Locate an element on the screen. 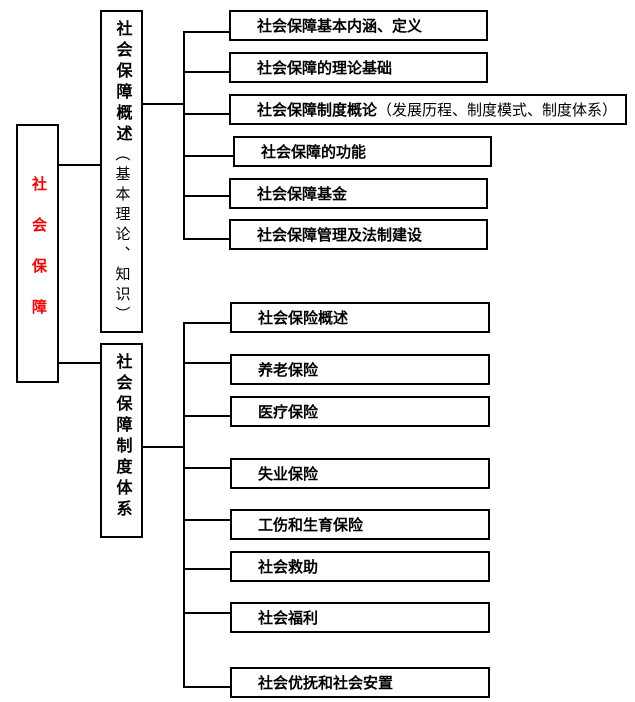  branch-funds is located at coordinates (207, 196).